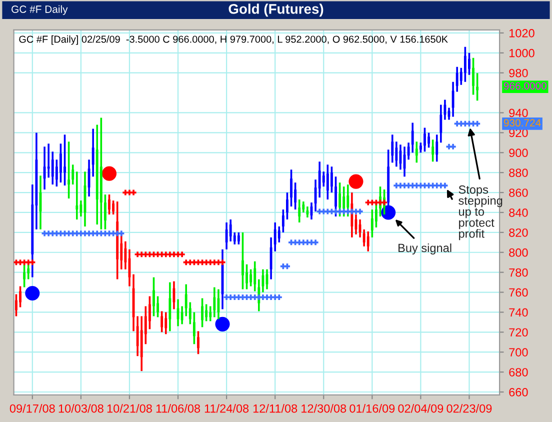  I want to click on text: GC #F Daily, so click(40, 10).